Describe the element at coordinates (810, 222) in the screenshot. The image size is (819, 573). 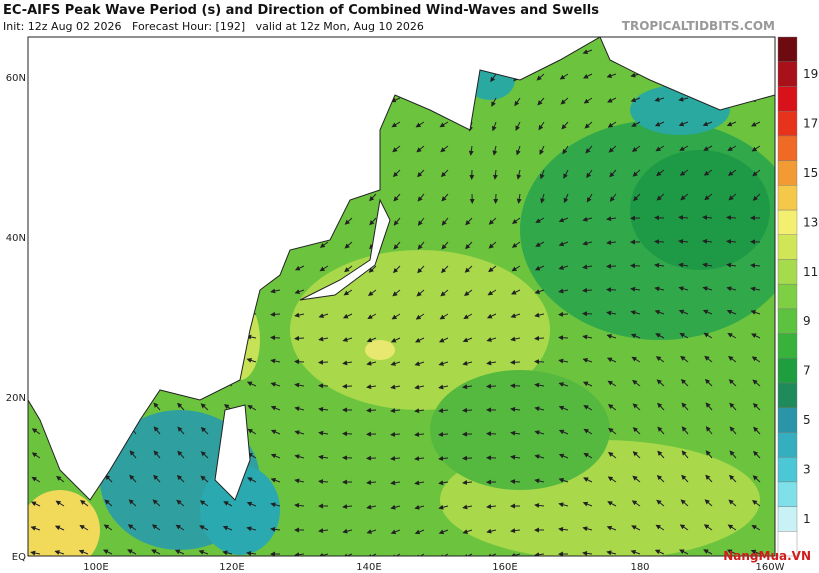
I see `colorbar-label: 13` at that location.